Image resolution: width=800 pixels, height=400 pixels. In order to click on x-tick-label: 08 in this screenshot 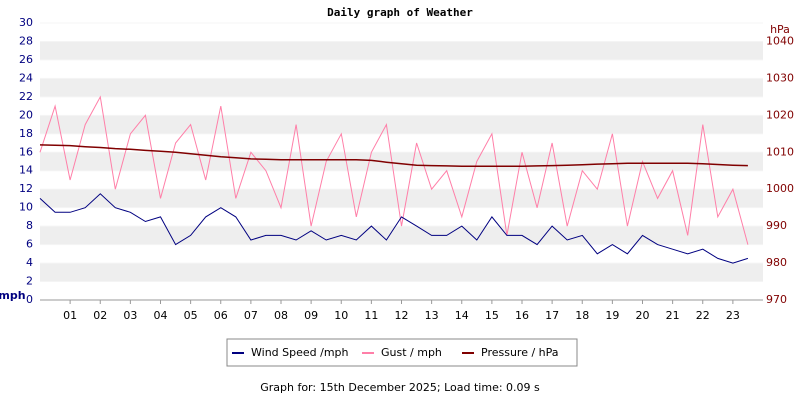, I will do `click(281, 315)`.